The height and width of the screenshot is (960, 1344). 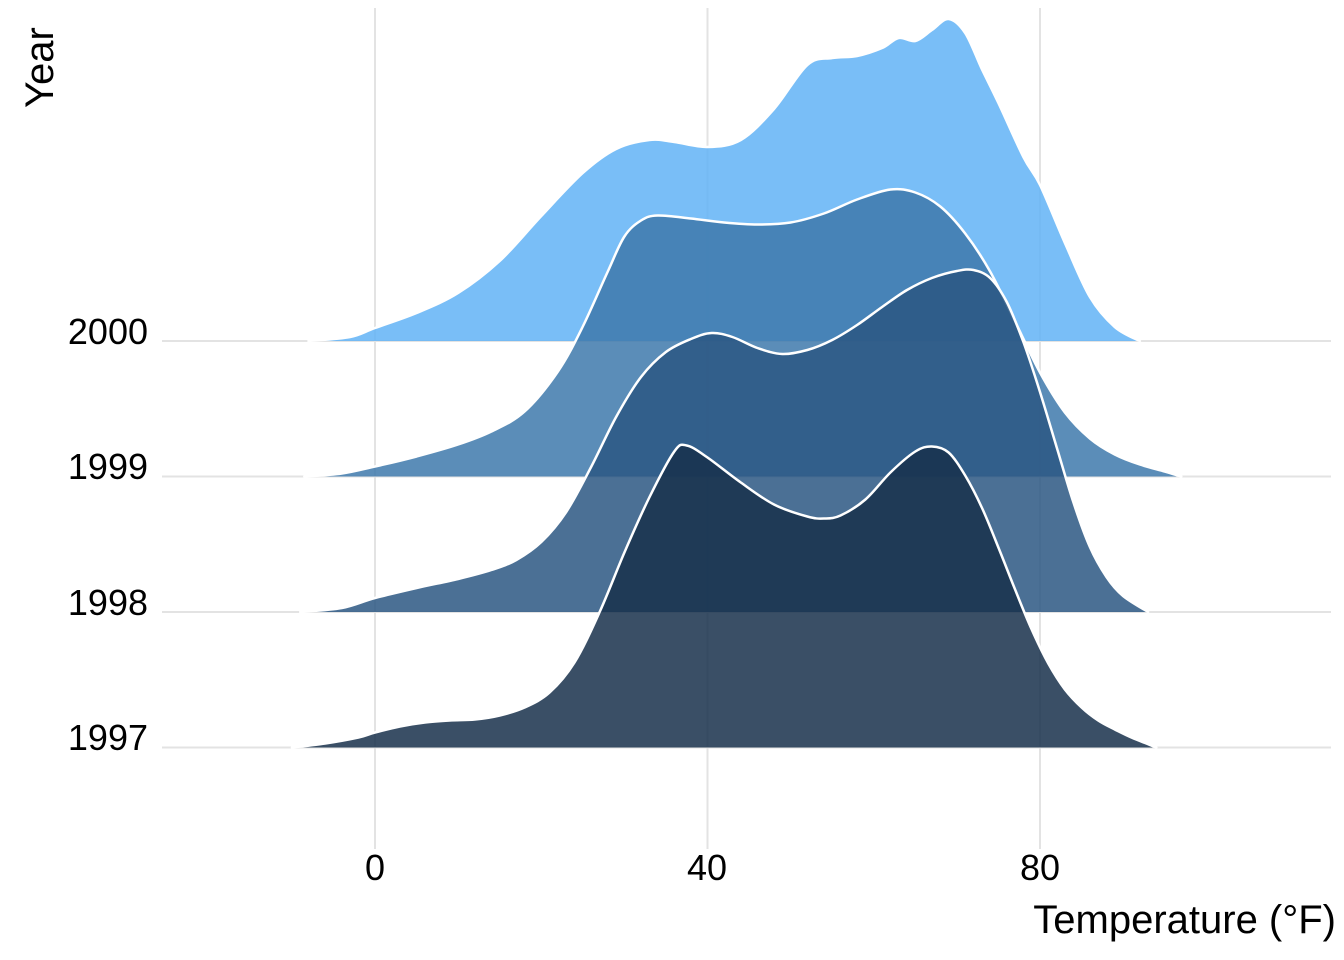 I want to click on y-axis-title: Year, so click(x=40, y=67).